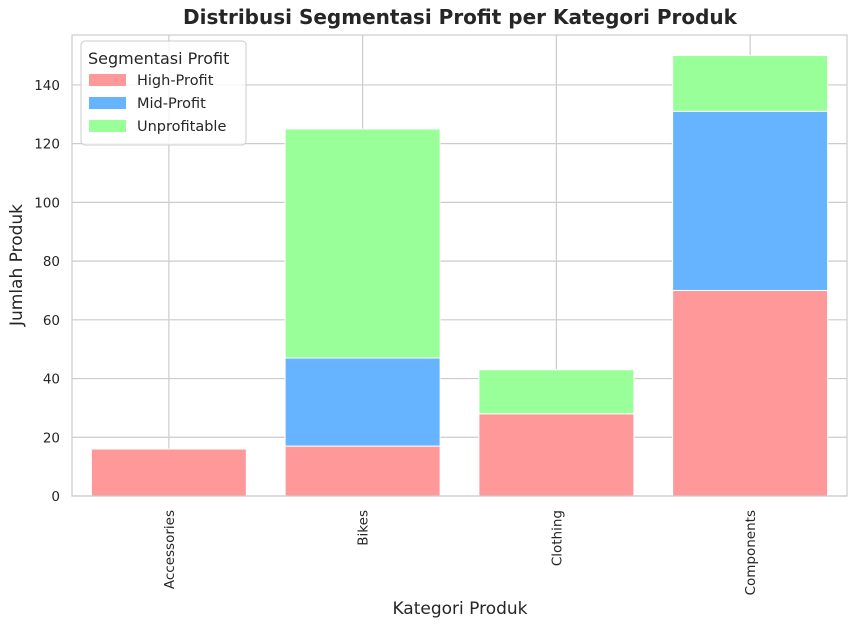  I want to click on y-tick-label: 40, so click(51, 380).